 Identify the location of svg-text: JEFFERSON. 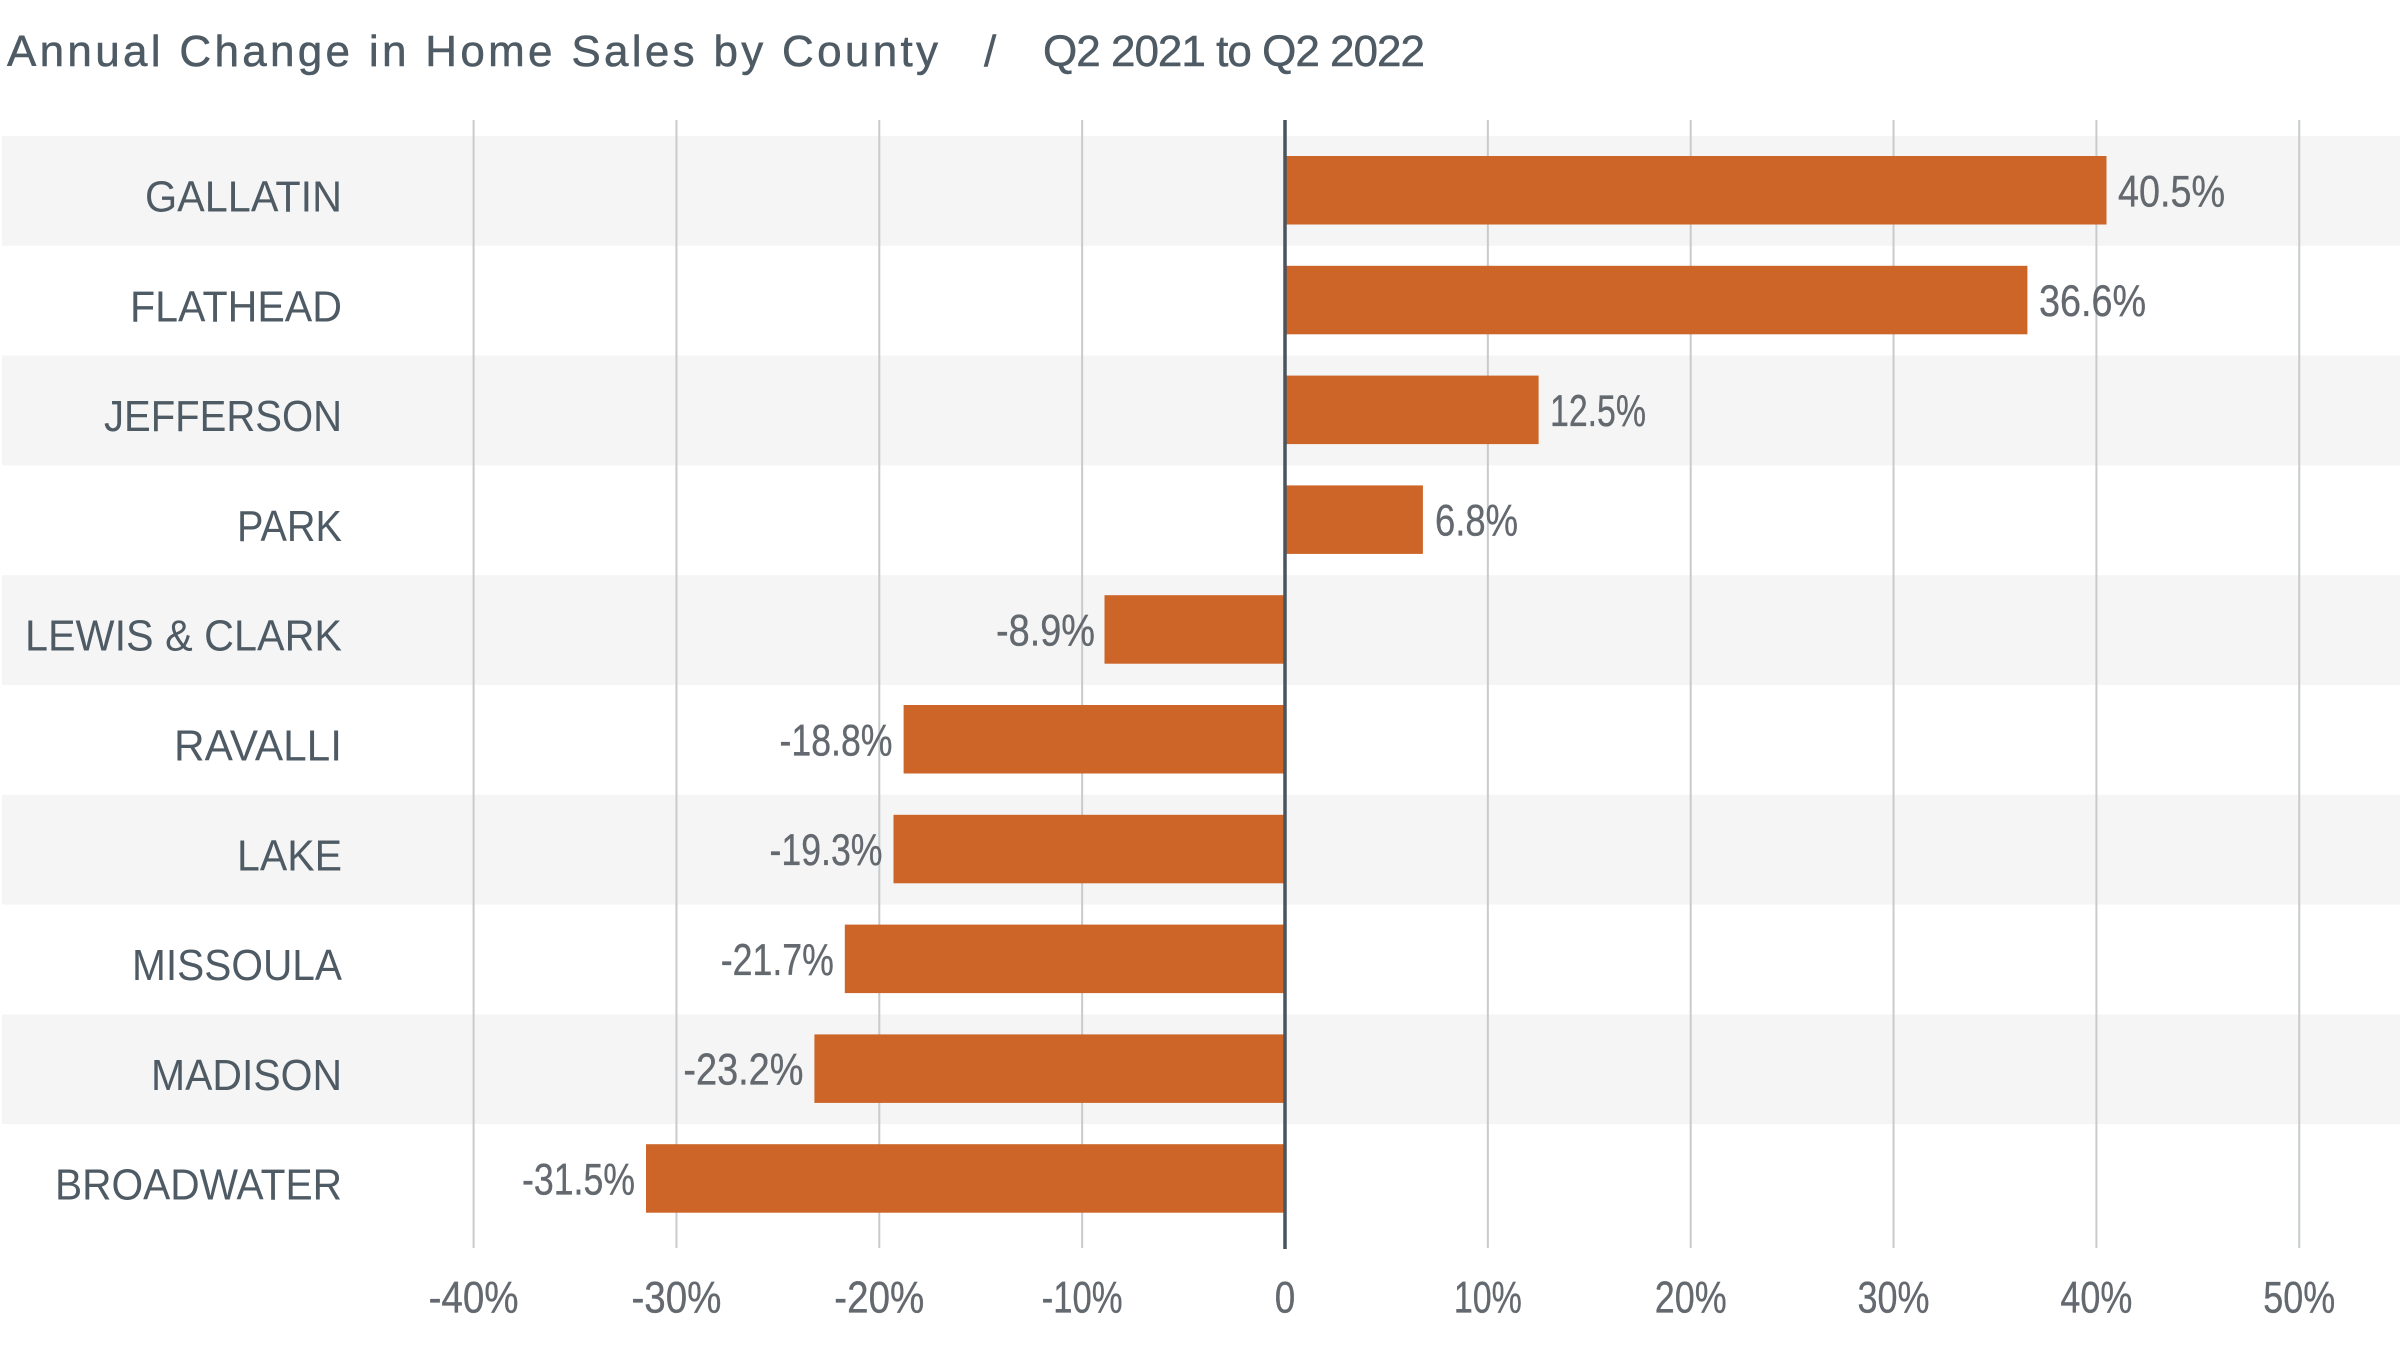
(223, 417).